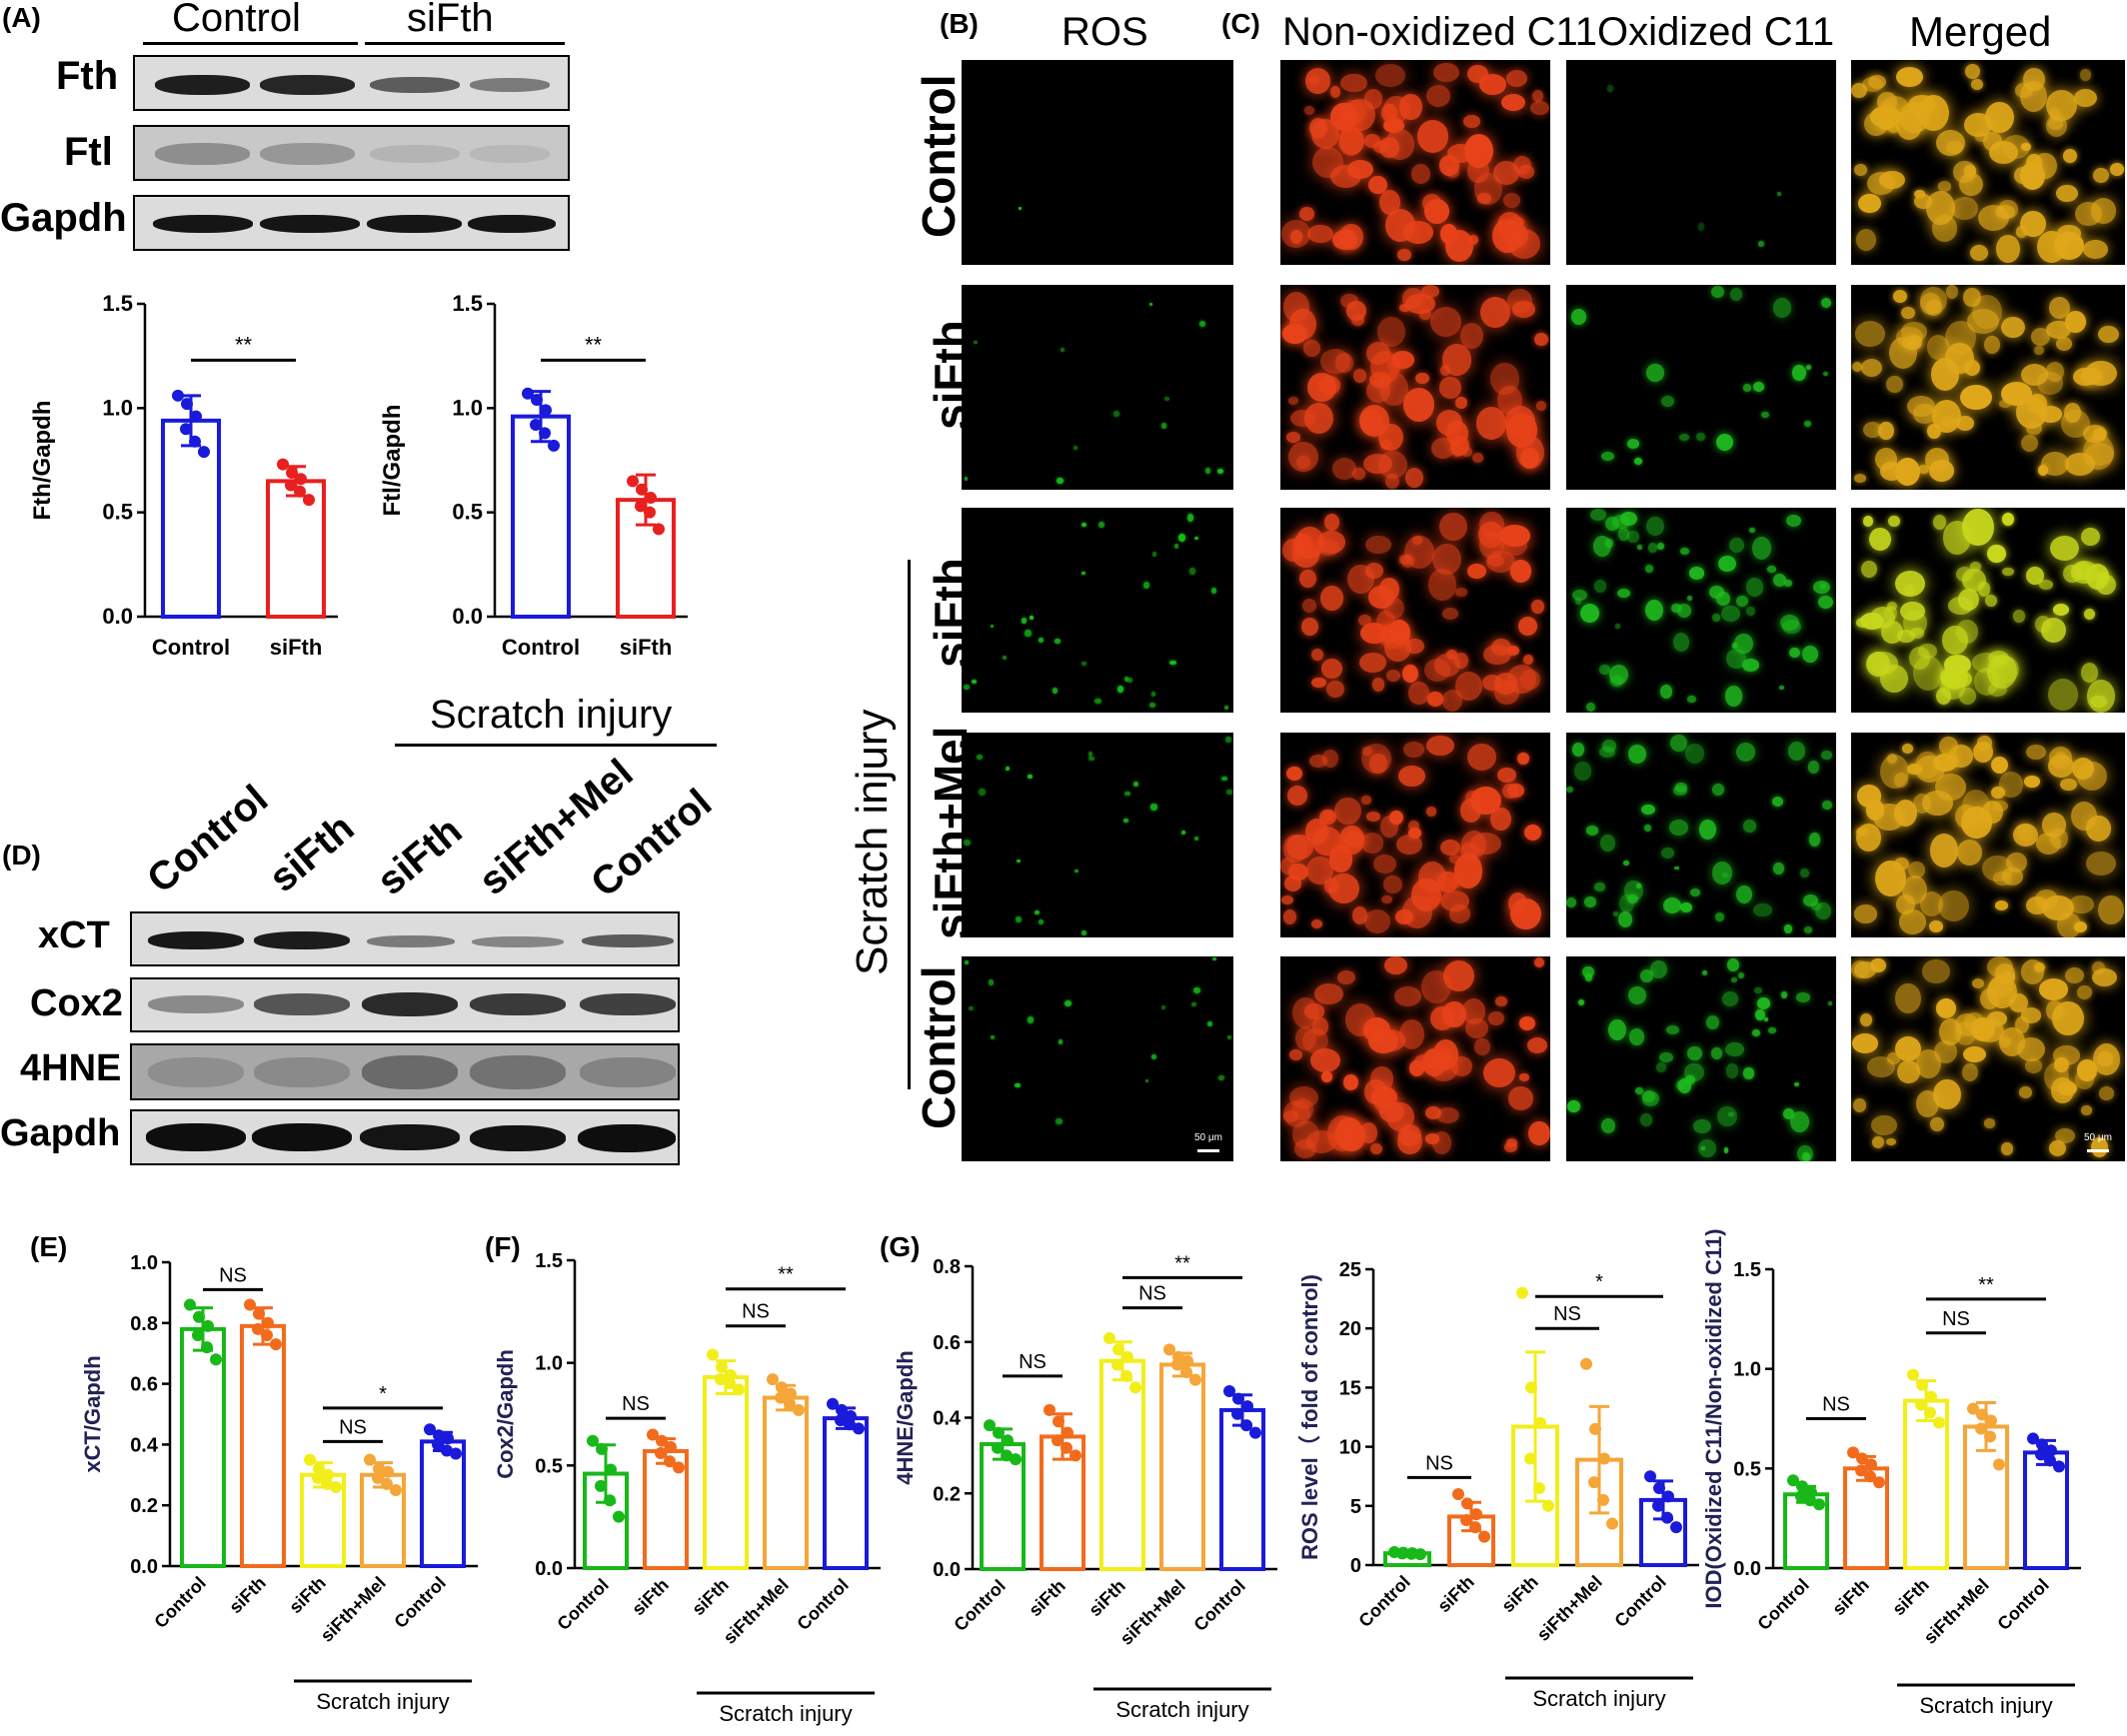  I want to click on chart-iod-ytick-label: 0.5, so click(1747, 1469).